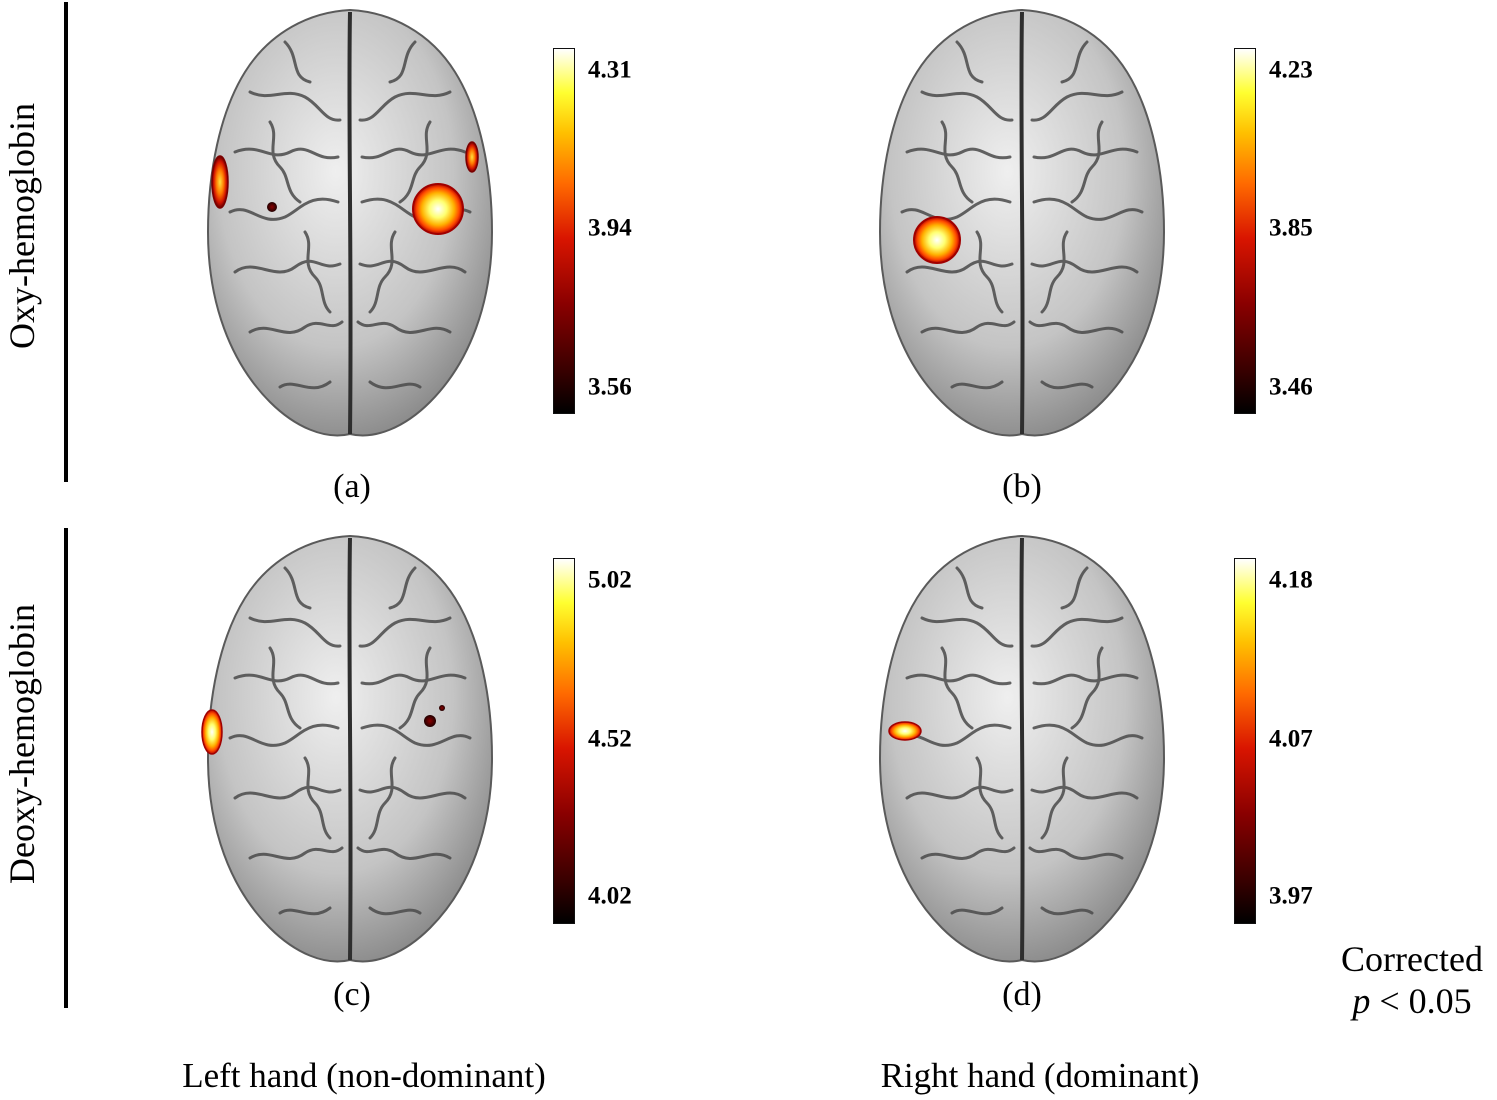  I want to click on row-divider-deoxy, so click(66, 768).